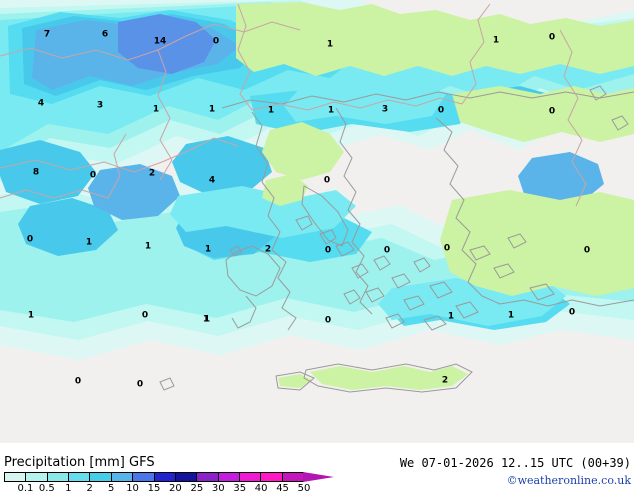 The width and height of the screenshot is (634, 495). What do you see at coordinates (46, 488) in the screenshot?
I see `colorbar-tick: 0.5` at bounding box center [46, 488].